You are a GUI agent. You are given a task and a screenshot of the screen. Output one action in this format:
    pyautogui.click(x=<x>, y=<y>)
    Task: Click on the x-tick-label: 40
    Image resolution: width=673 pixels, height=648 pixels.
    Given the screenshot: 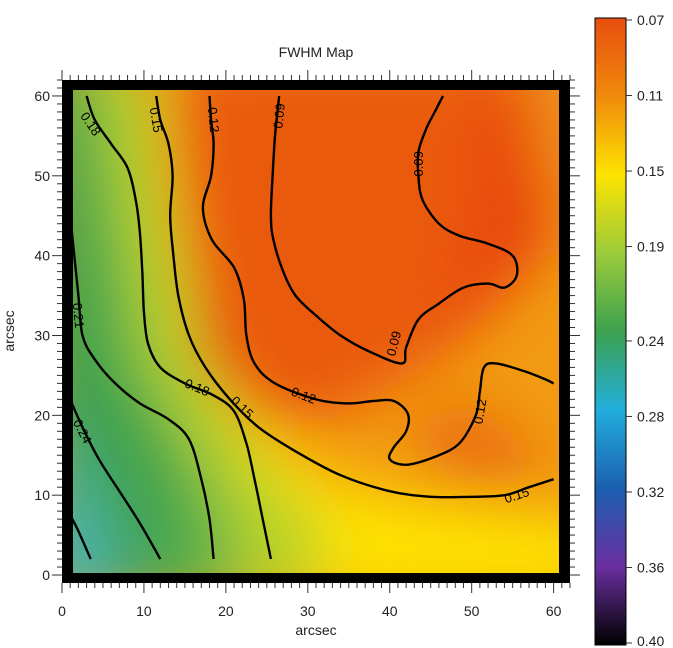 What is the action you would take?
    pyautogui.click(x=390, y=611)
    